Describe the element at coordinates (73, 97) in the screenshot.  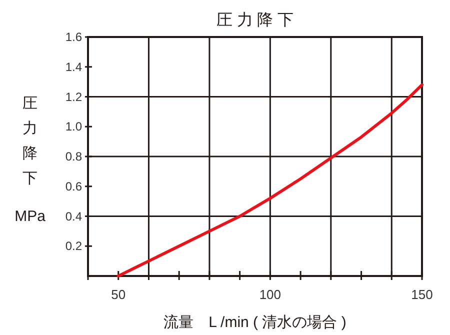
I see `y-tick-label: 1.2` at that location.